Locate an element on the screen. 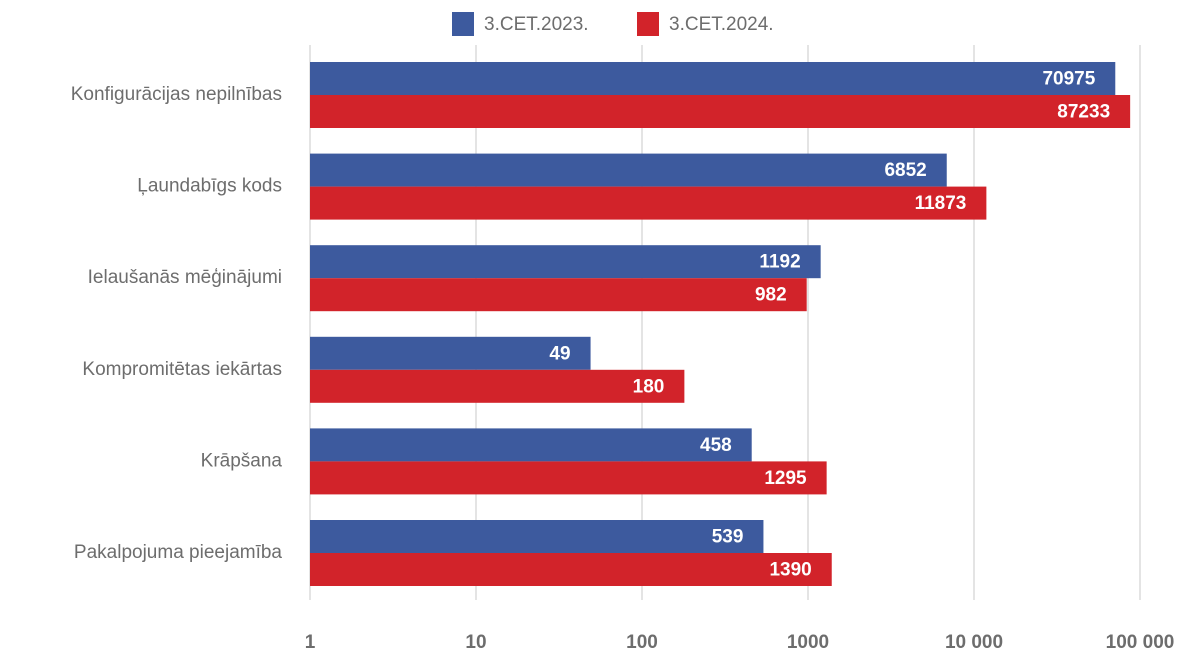 The image size is (1184, 654). value-label: 180 is located at coordinates (649, 386).